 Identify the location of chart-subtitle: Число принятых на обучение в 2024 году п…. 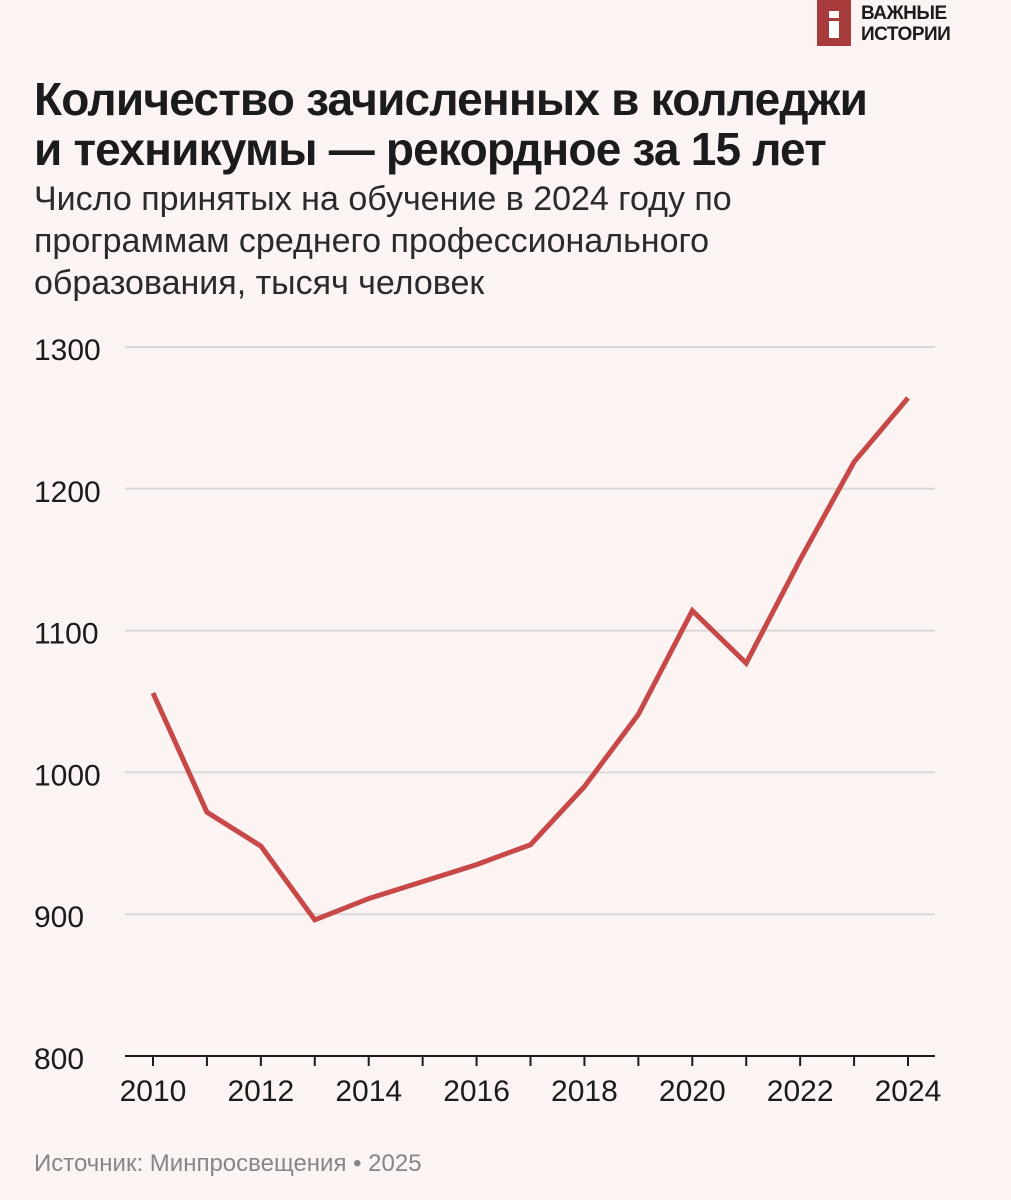
(484, 241).